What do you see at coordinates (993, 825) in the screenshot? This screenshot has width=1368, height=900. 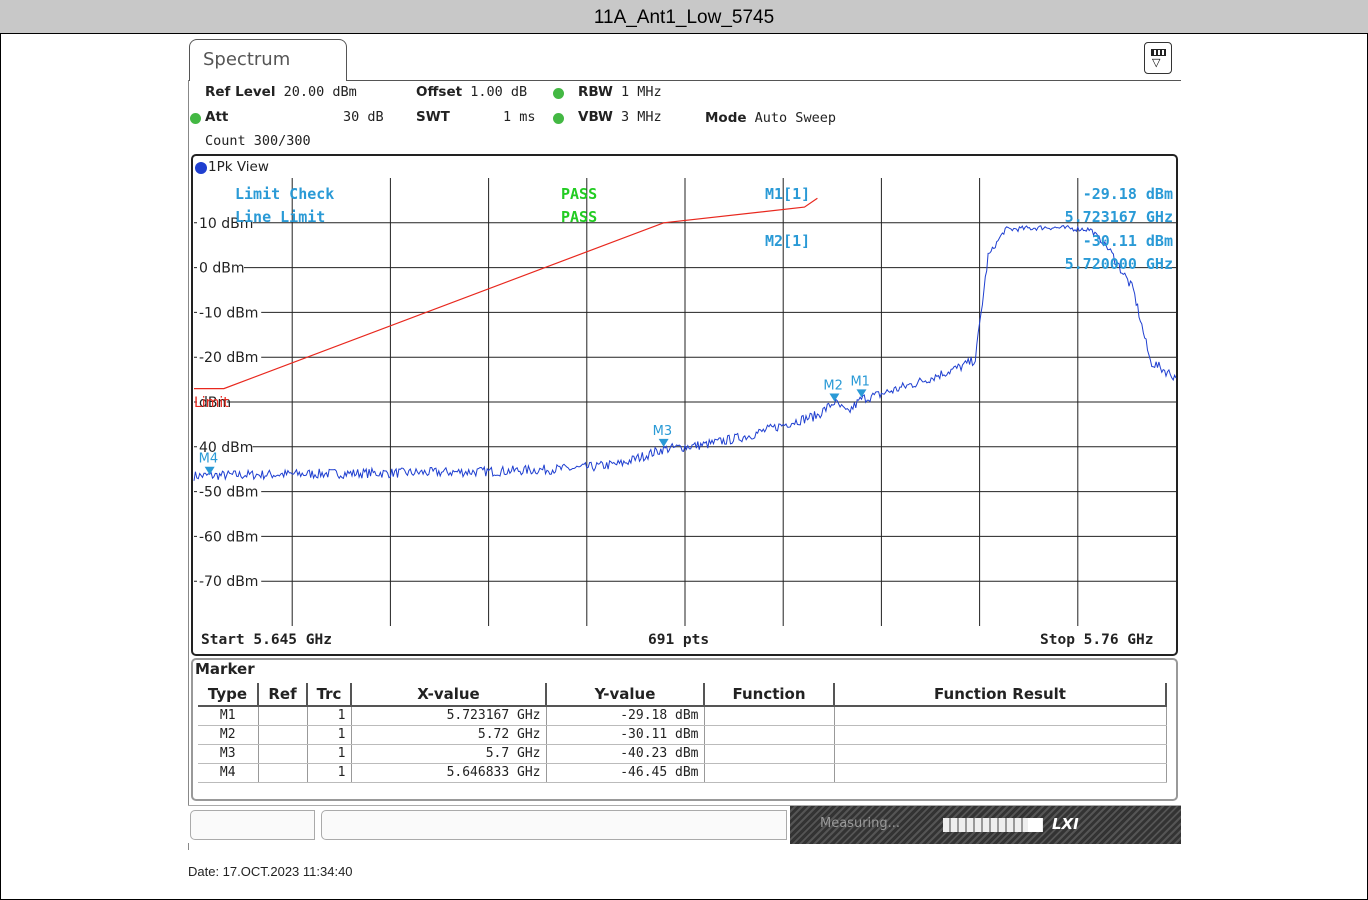 I see `measuring-progress-bar` at bounding box center [993, 825].